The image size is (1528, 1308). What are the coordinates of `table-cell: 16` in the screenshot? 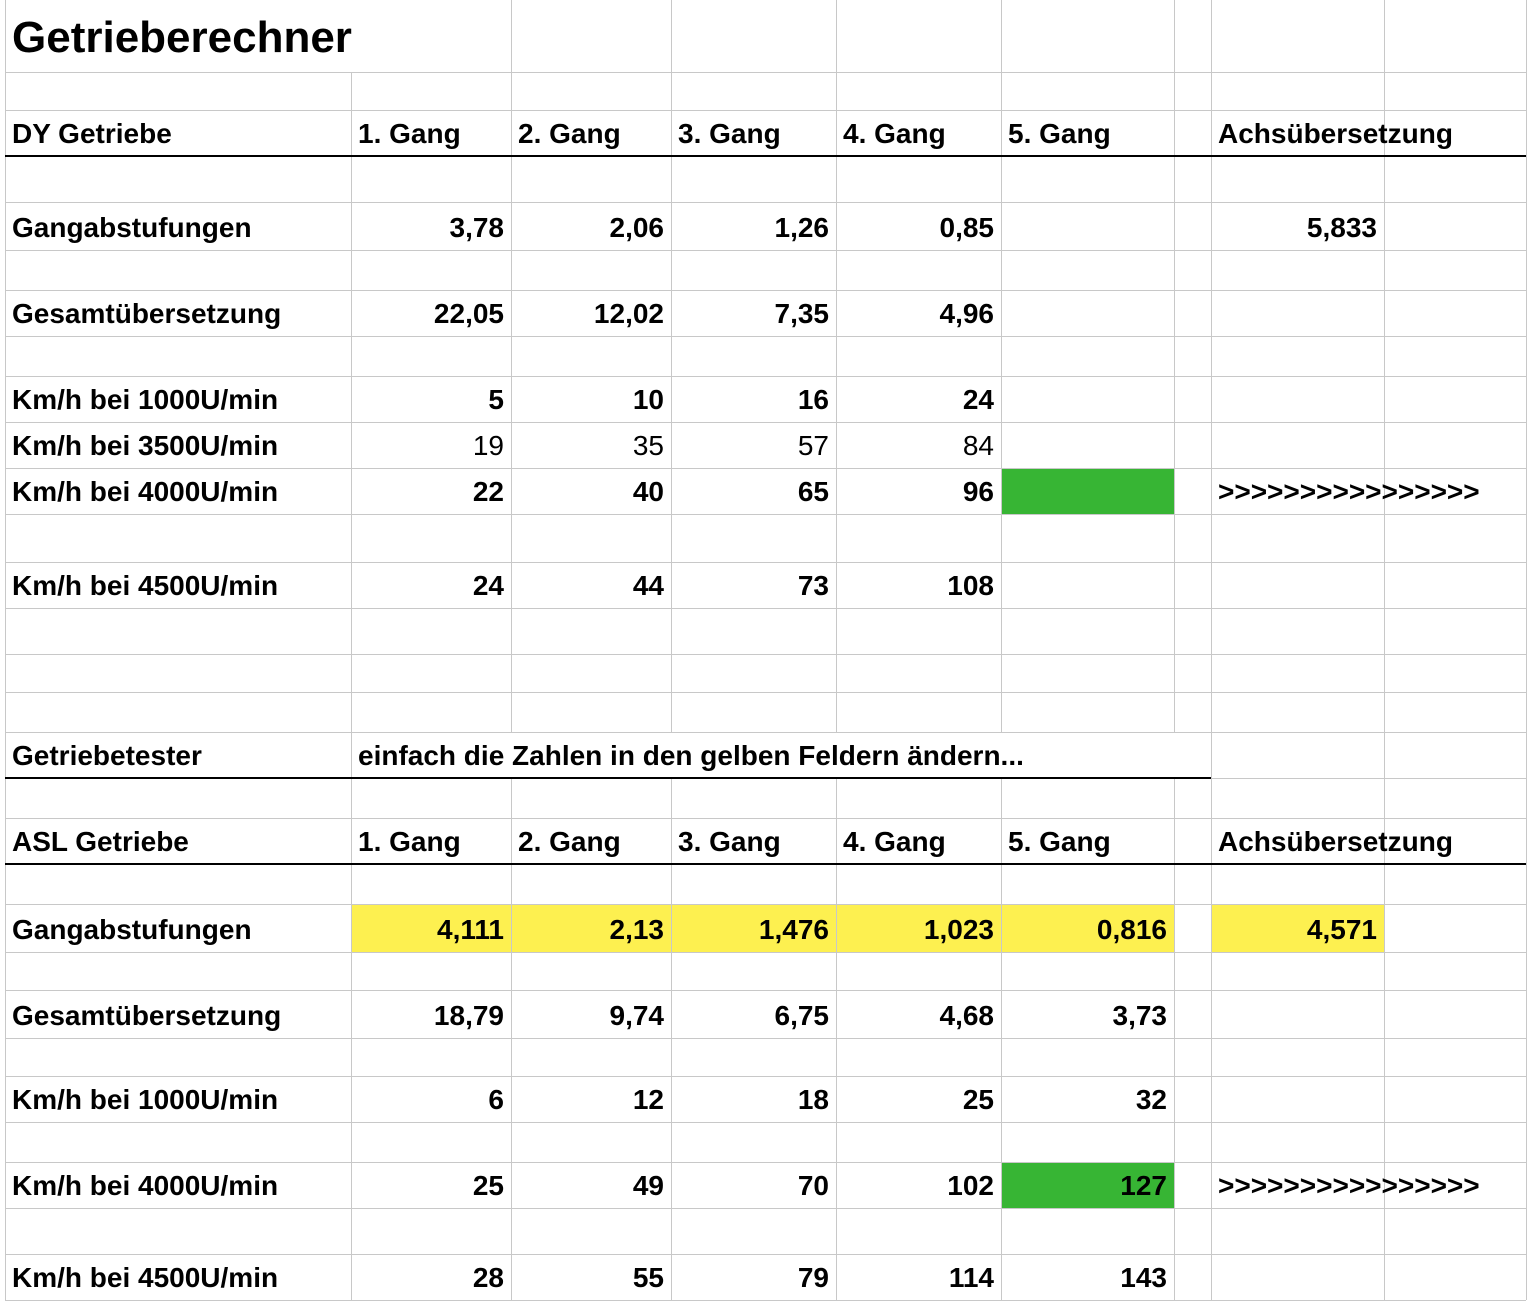 It's located at (813, 399).